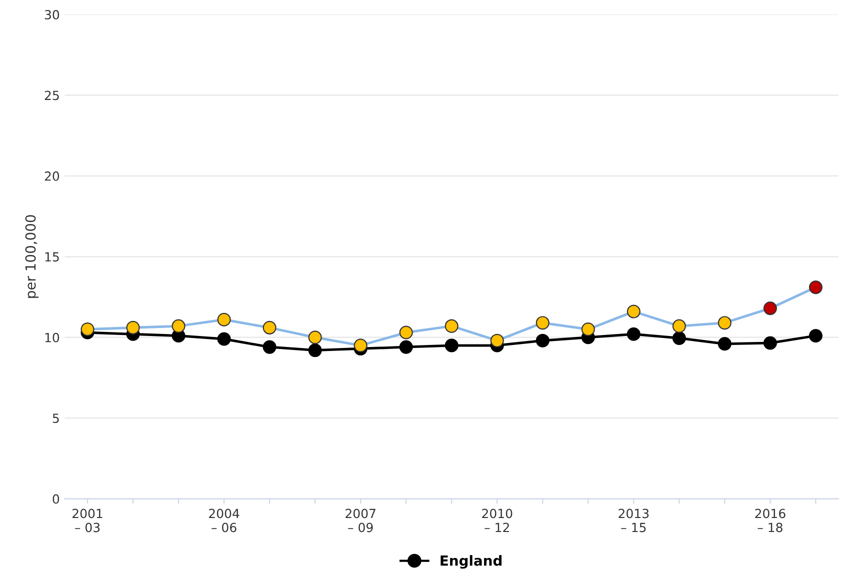  I want to click on x-tick-label: 2010 – 12, so click(497, 520).